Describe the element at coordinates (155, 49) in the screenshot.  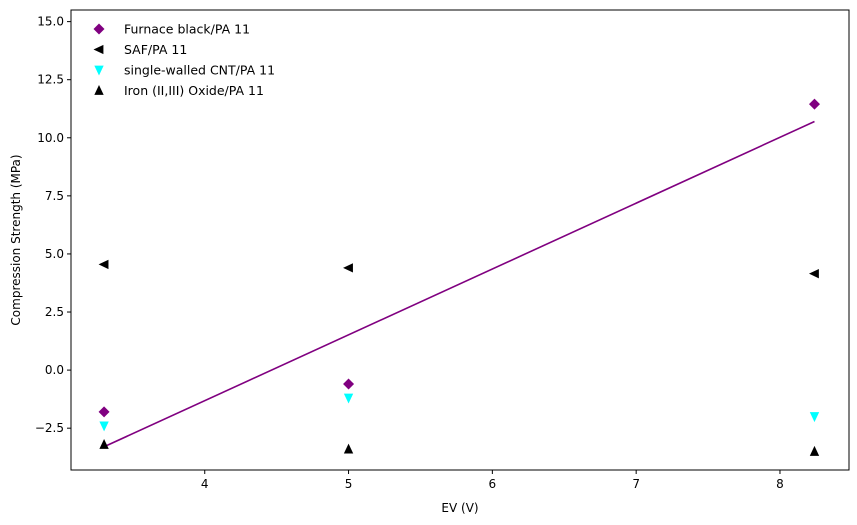
I see `legend-label: SAF/PA 11` at that location.